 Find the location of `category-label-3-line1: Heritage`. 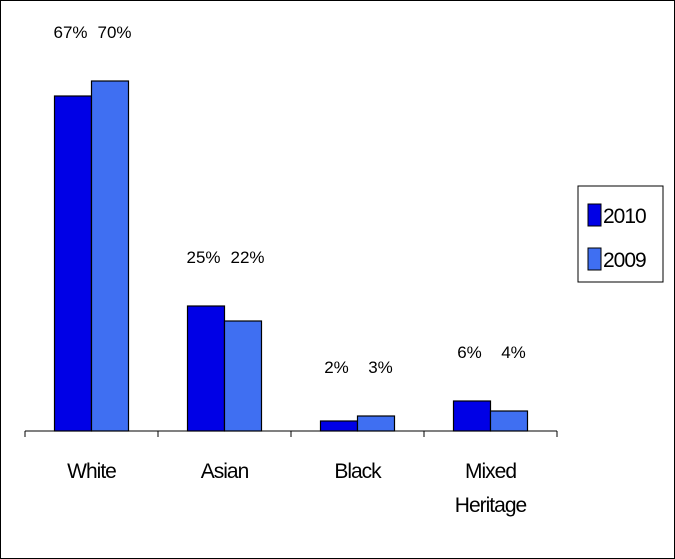

category-label-3-line1: Heritage is located at coordinates (491, 505).